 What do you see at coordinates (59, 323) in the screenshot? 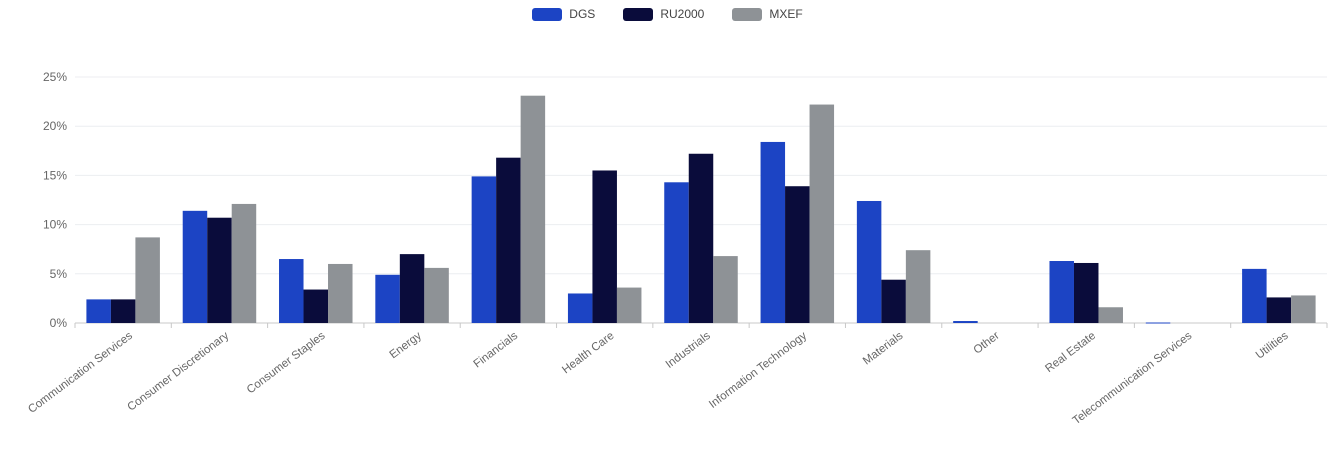
I see `y-tick-label: 0%` at bounding box center [59, 323].